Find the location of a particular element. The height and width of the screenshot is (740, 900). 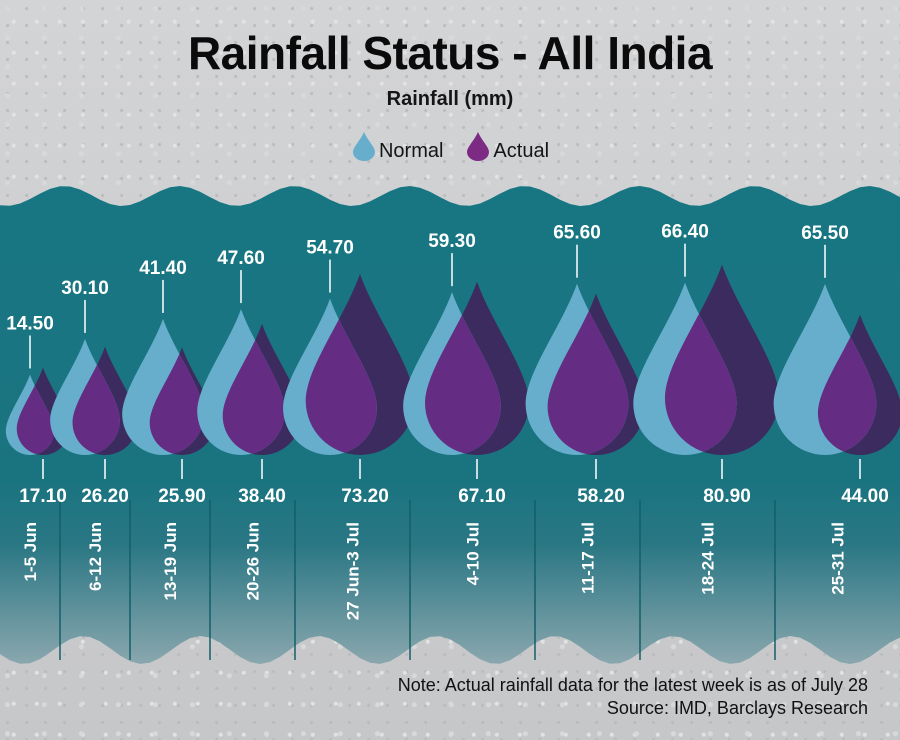

legend-item-actual: Actual is located at coordinates (507, 146).